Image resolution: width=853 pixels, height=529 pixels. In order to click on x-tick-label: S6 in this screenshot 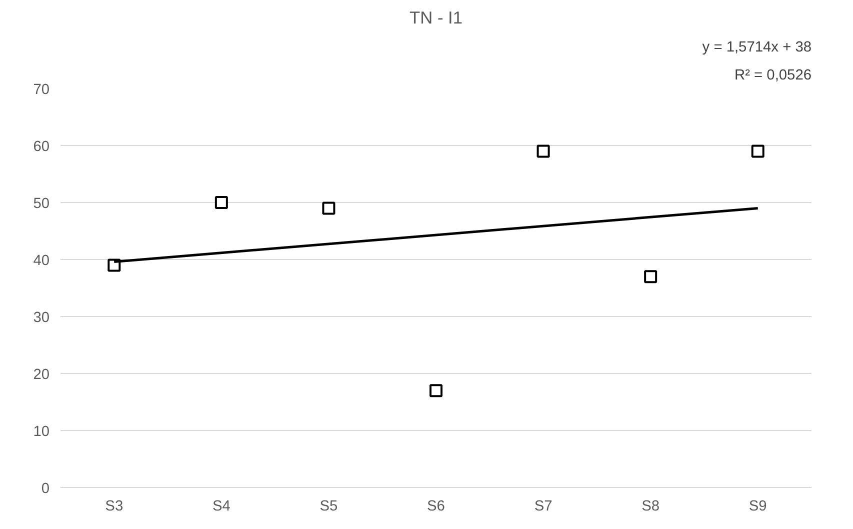, I will do `click(436, 506)`.